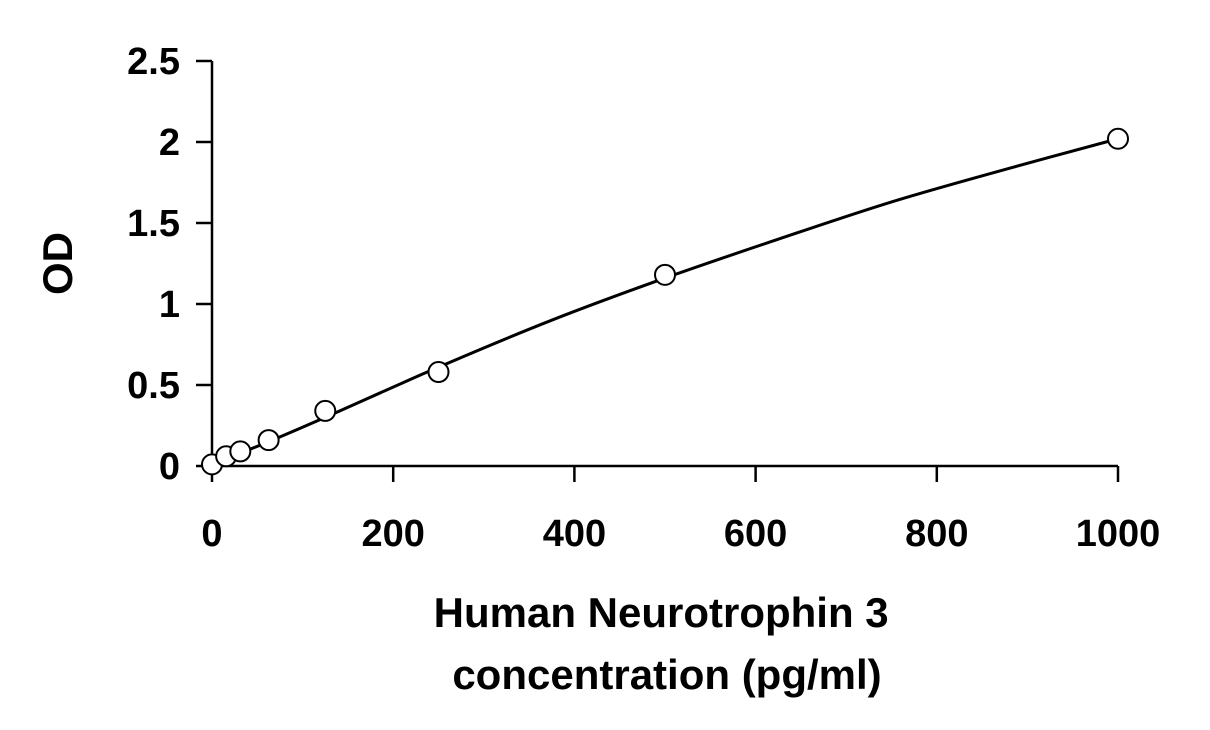 The height and width of the screenshot is (730, 1210). Describe the element at coordinates (169, 264) in the screenshot. I see `y-axis-ticks: 0 0.5 1 1.5 2 2.5` at that location.